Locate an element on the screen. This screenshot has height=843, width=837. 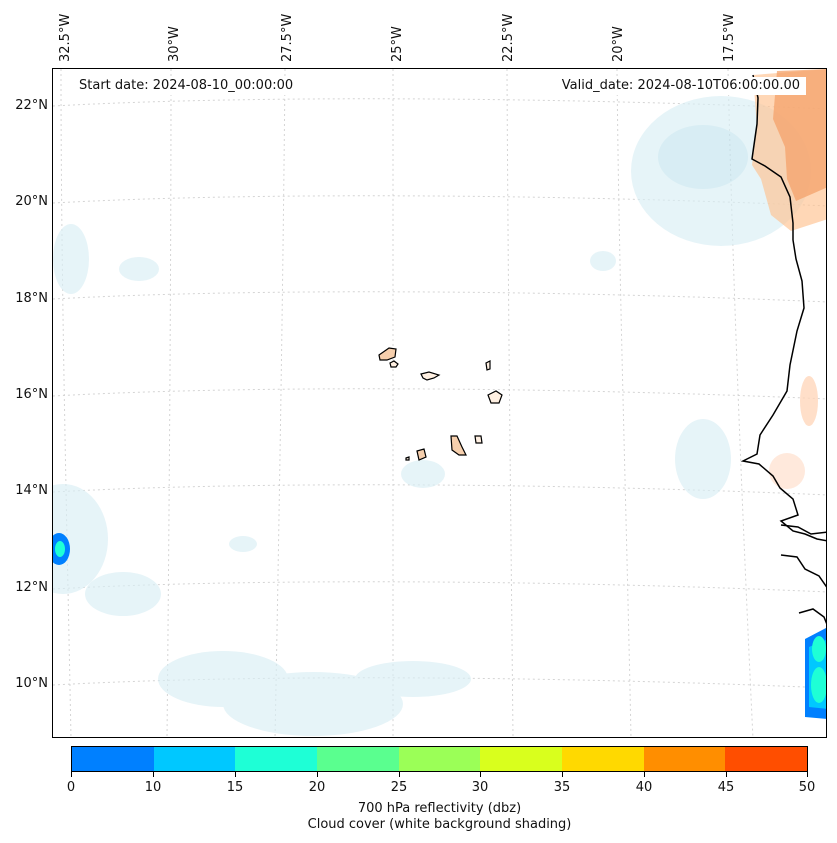
guinea-coast is located at coordinates (812, 616).